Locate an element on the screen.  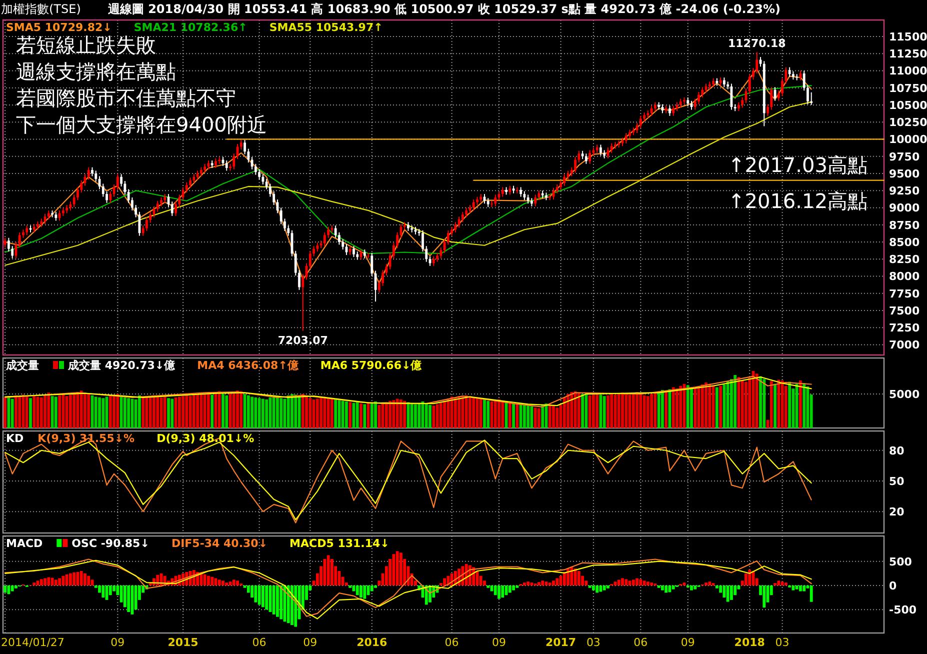
series-label: K(9,3) 31.55↓% is located at coordinates (86, 438).